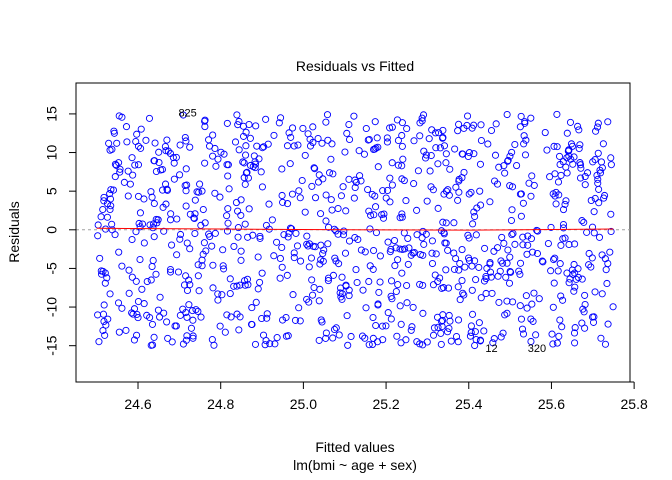  What do you see at coordinates (537, 349) in the screenshot?
I see `point-label-320: 320` at bounding box center [537, 349].